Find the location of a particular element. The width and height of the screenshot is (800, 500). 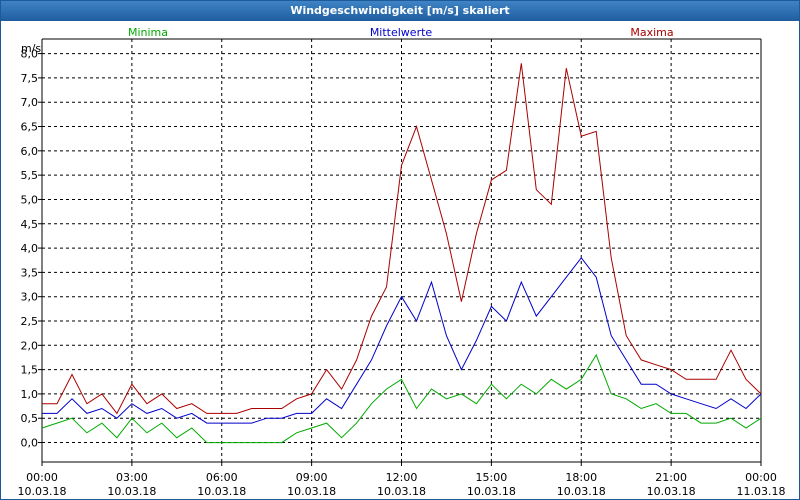

x-tick-time: 21:00 is located at coordinates (671, 477).